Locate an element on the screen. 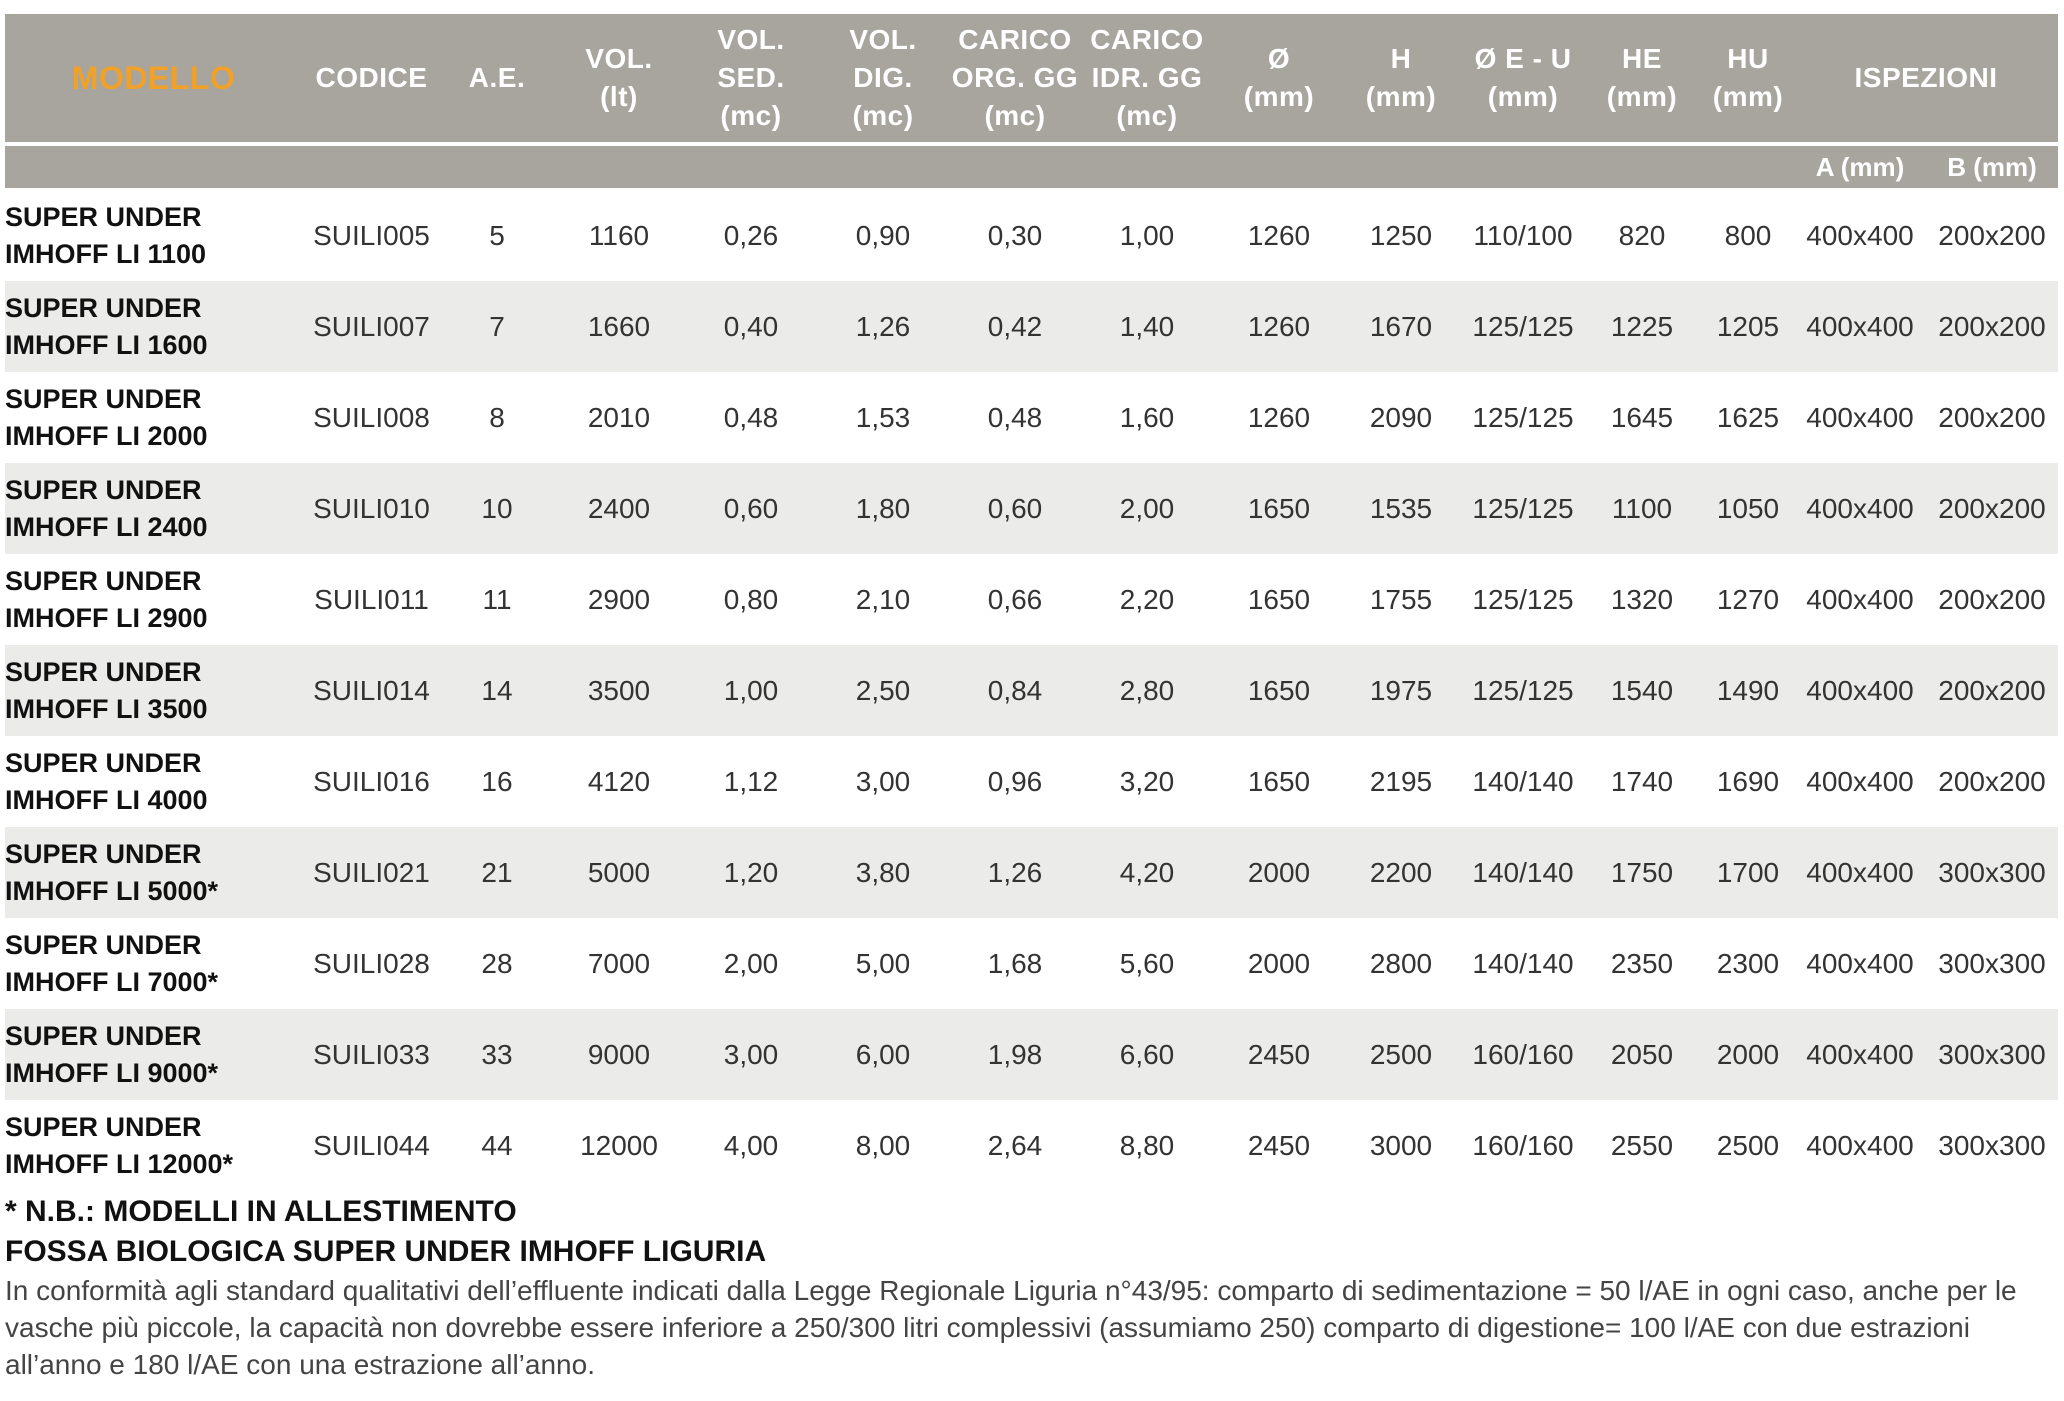  cell-modello: SUPER UNDER IMHOFF LI 1600 is located at coordinates (106, 326).